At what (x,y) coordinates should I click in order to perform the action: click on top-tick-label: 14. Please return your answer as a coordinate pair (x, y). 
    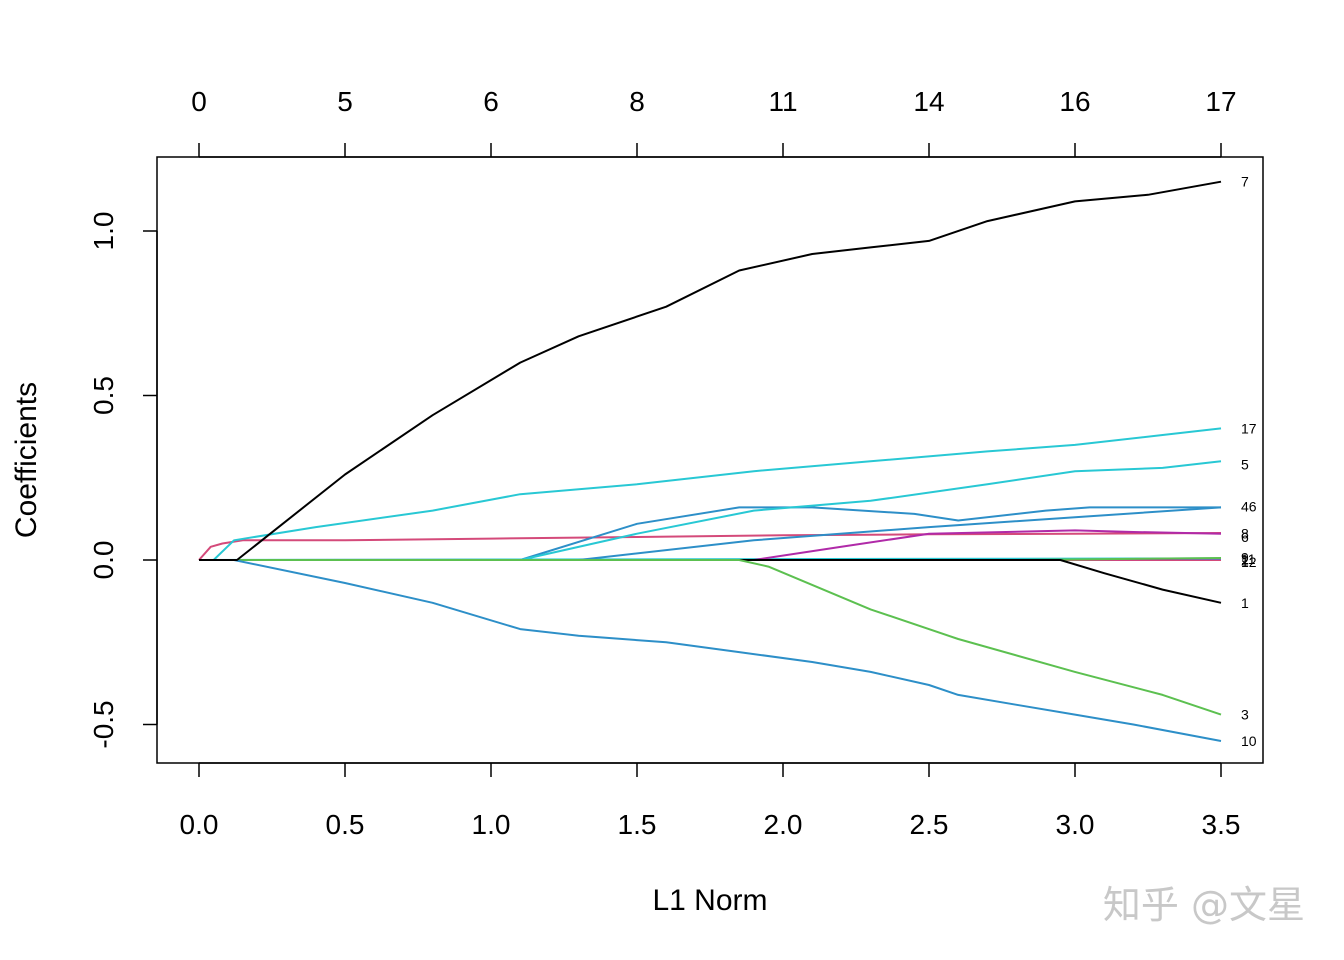
    Looking at the image, I should click on (928, 101).